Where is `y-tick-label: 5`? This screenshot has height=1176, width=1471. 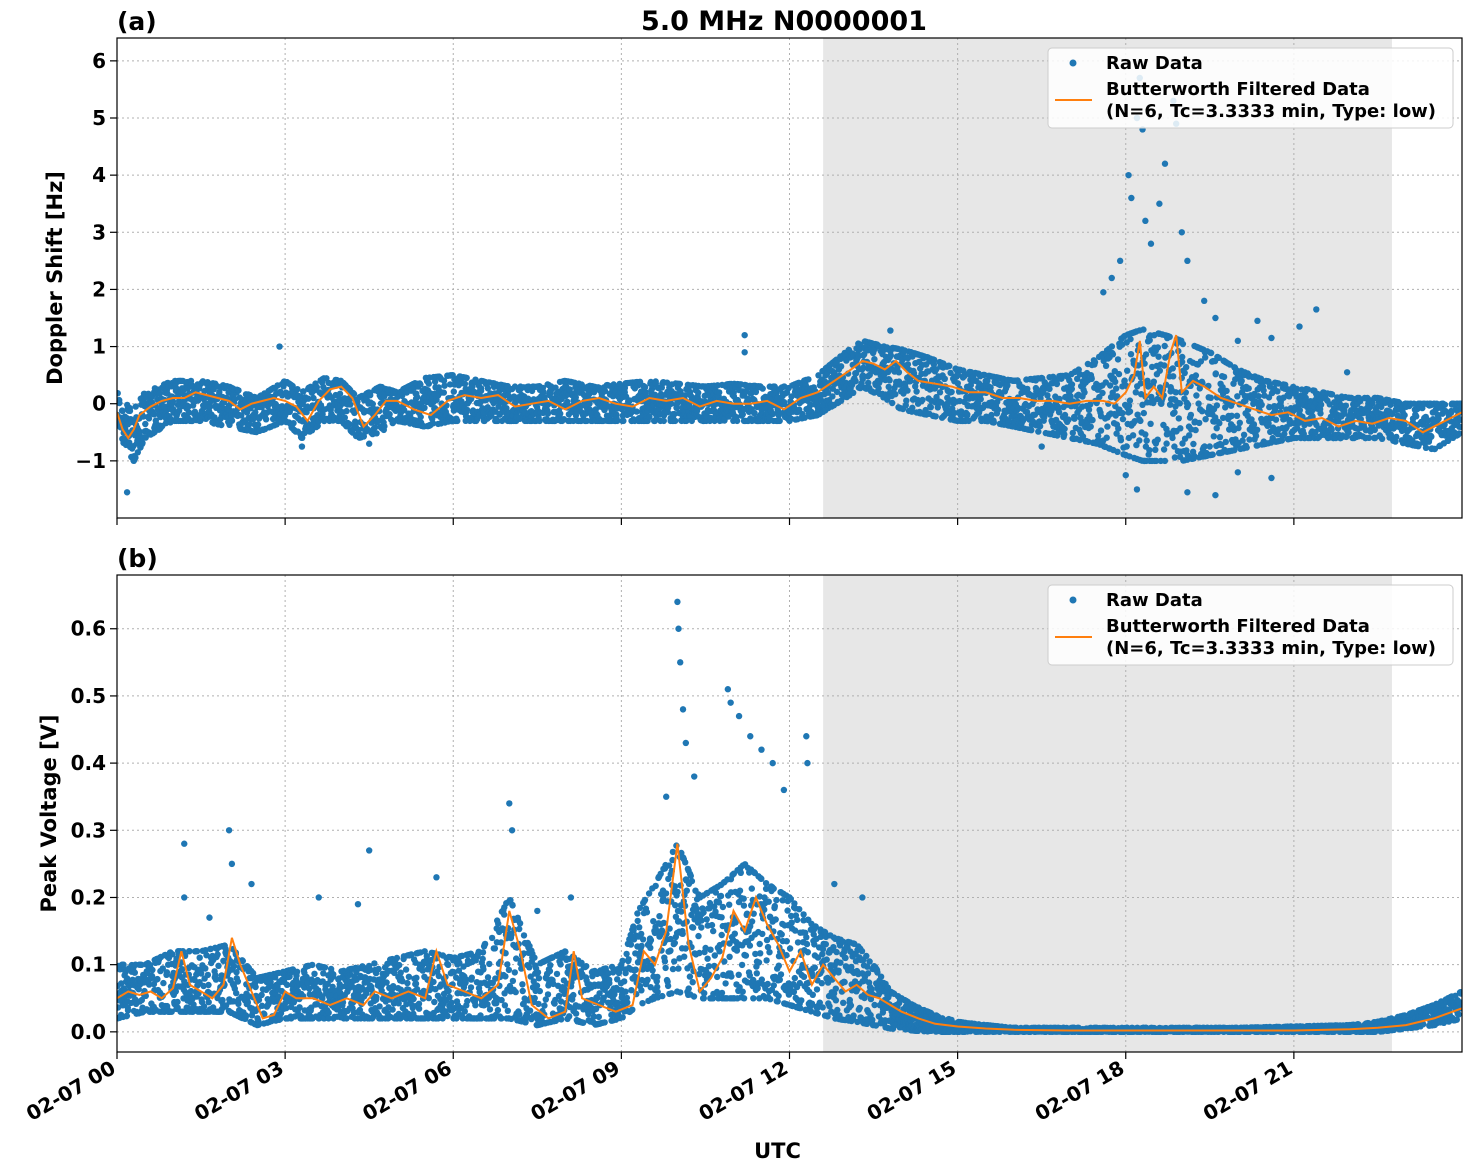 y-tick-label: 5 is located at coordinates (99, 118).